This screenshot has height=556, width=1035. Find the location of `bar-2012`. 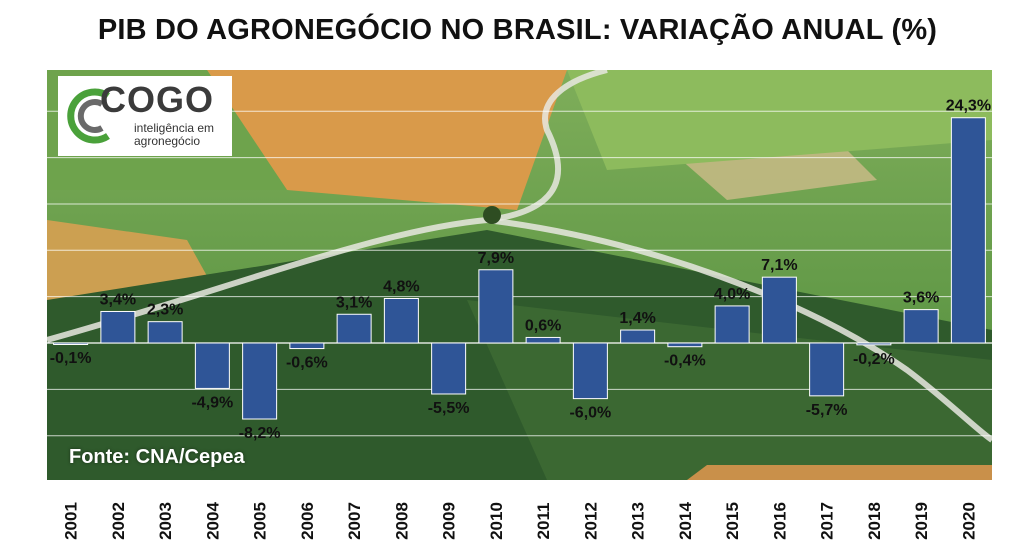

bar-2012 is located at coordinates (590, 371).